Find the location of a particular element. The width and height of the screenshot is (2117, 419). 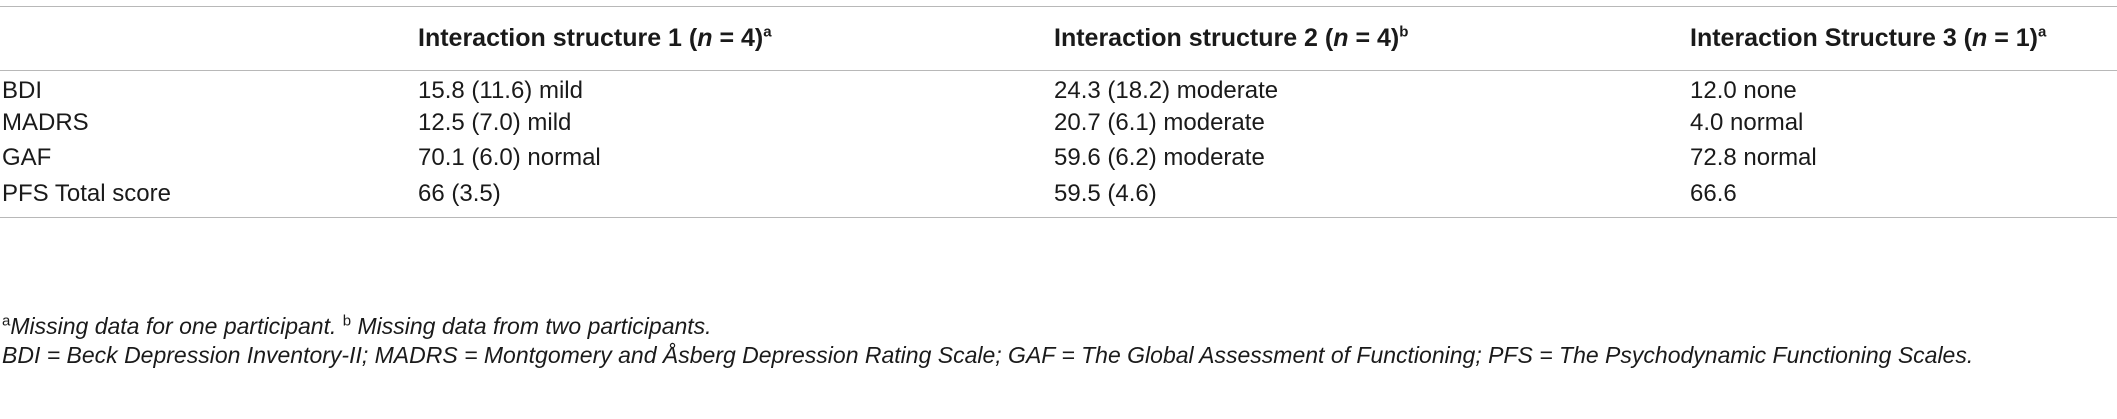

footnote-mark-a: a is located at coordinates (6, 321).